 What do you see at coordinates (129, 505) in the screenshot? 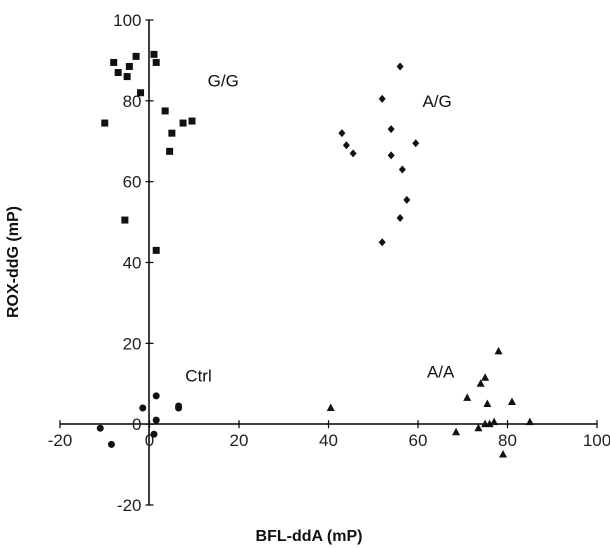
I see `y-tick-label: -20` at bounding box center [129, 505].